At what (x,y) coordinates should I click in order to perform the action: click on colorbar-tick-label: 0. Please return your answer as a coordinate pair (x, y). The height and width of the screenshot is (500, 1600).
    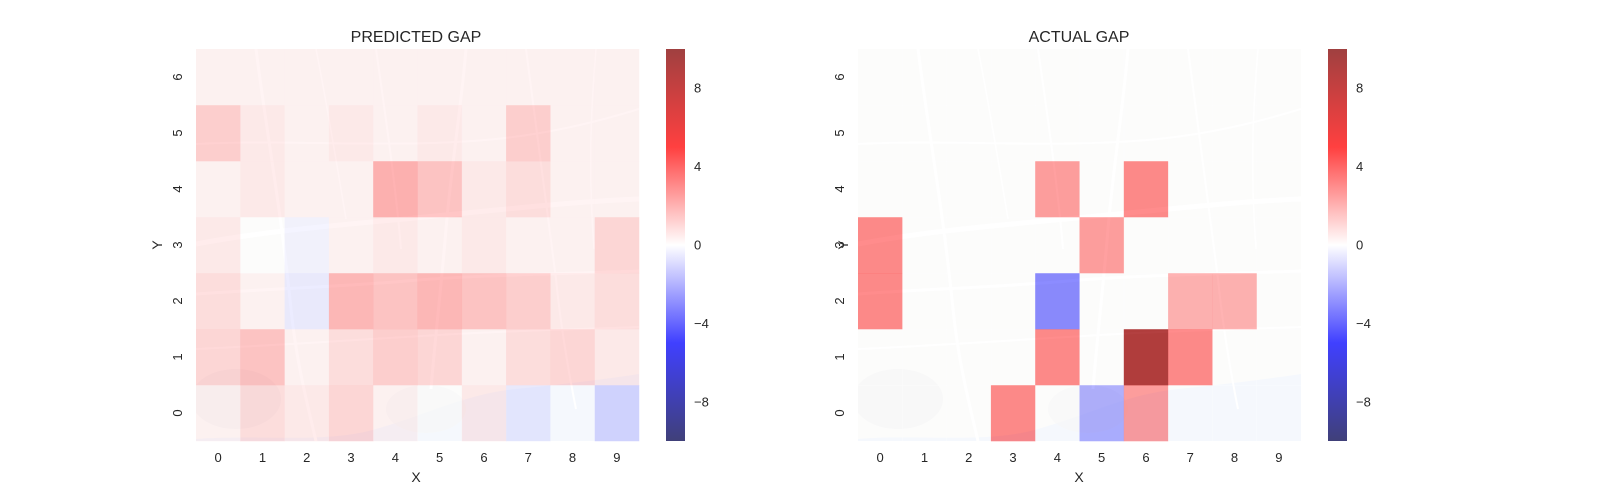
    Looking at the image, I should click on (697, 245).